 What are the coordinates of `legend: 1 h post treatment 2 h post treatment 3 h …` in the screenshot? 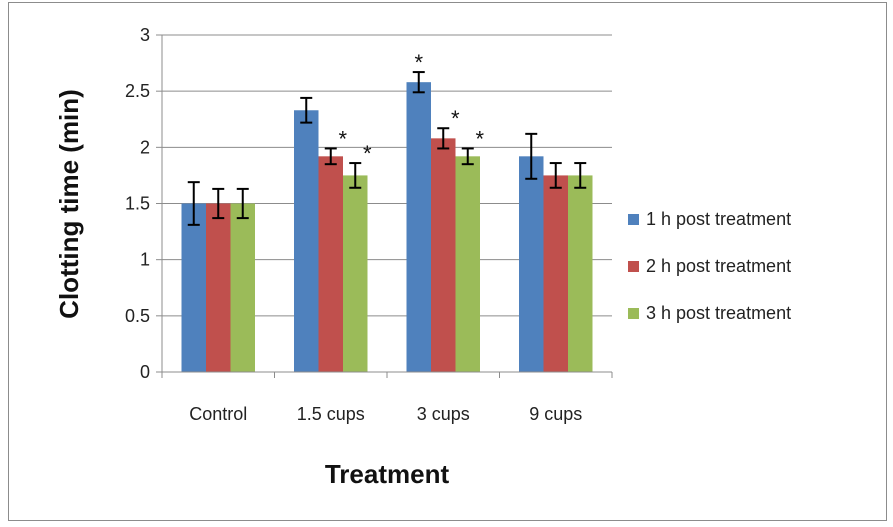 It's located at (709, 266).